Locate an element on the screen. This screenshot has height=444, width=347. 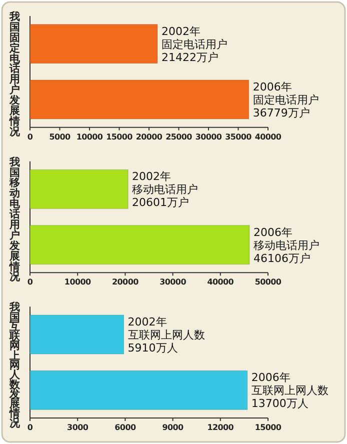
text: 我国移动电话用户发展情况 is located at coordinates (15, 220).